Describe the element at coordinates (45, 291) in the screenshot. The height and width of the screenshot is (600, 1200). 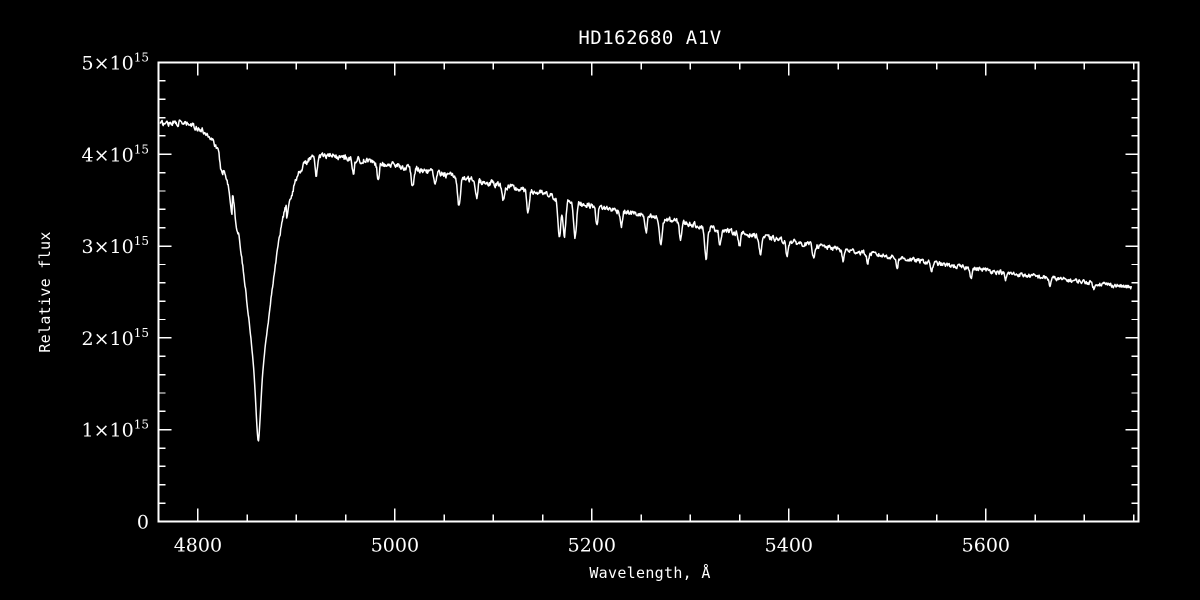
I see `y-axis-label: Relative flux` at that location.